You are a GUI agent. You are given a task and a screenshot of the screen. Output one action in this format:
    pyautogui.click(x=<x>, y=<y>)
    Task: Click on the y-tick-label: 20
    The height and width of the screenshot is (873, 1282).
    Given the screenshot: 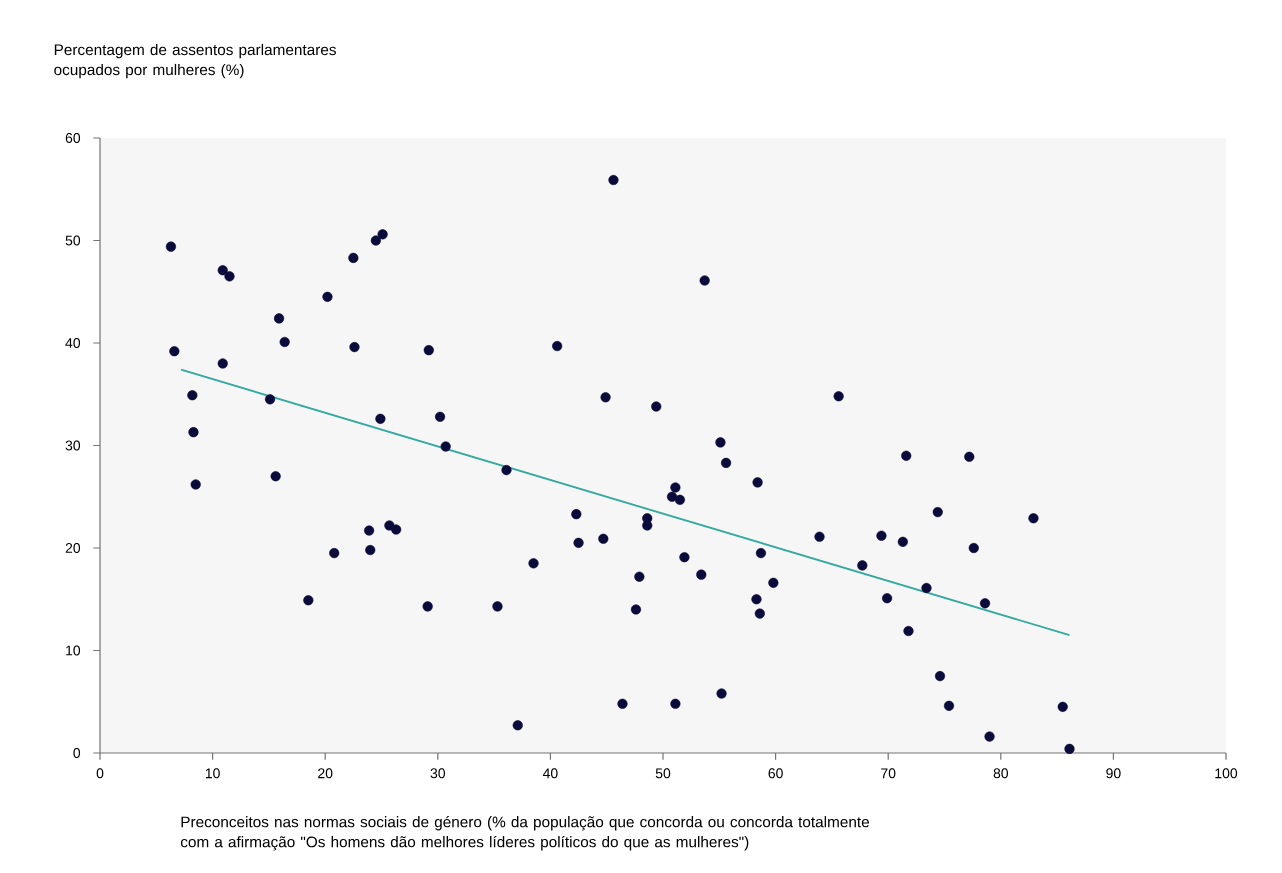 What is the action you would take?
    pyautogui.click(x=73, y=548)
    